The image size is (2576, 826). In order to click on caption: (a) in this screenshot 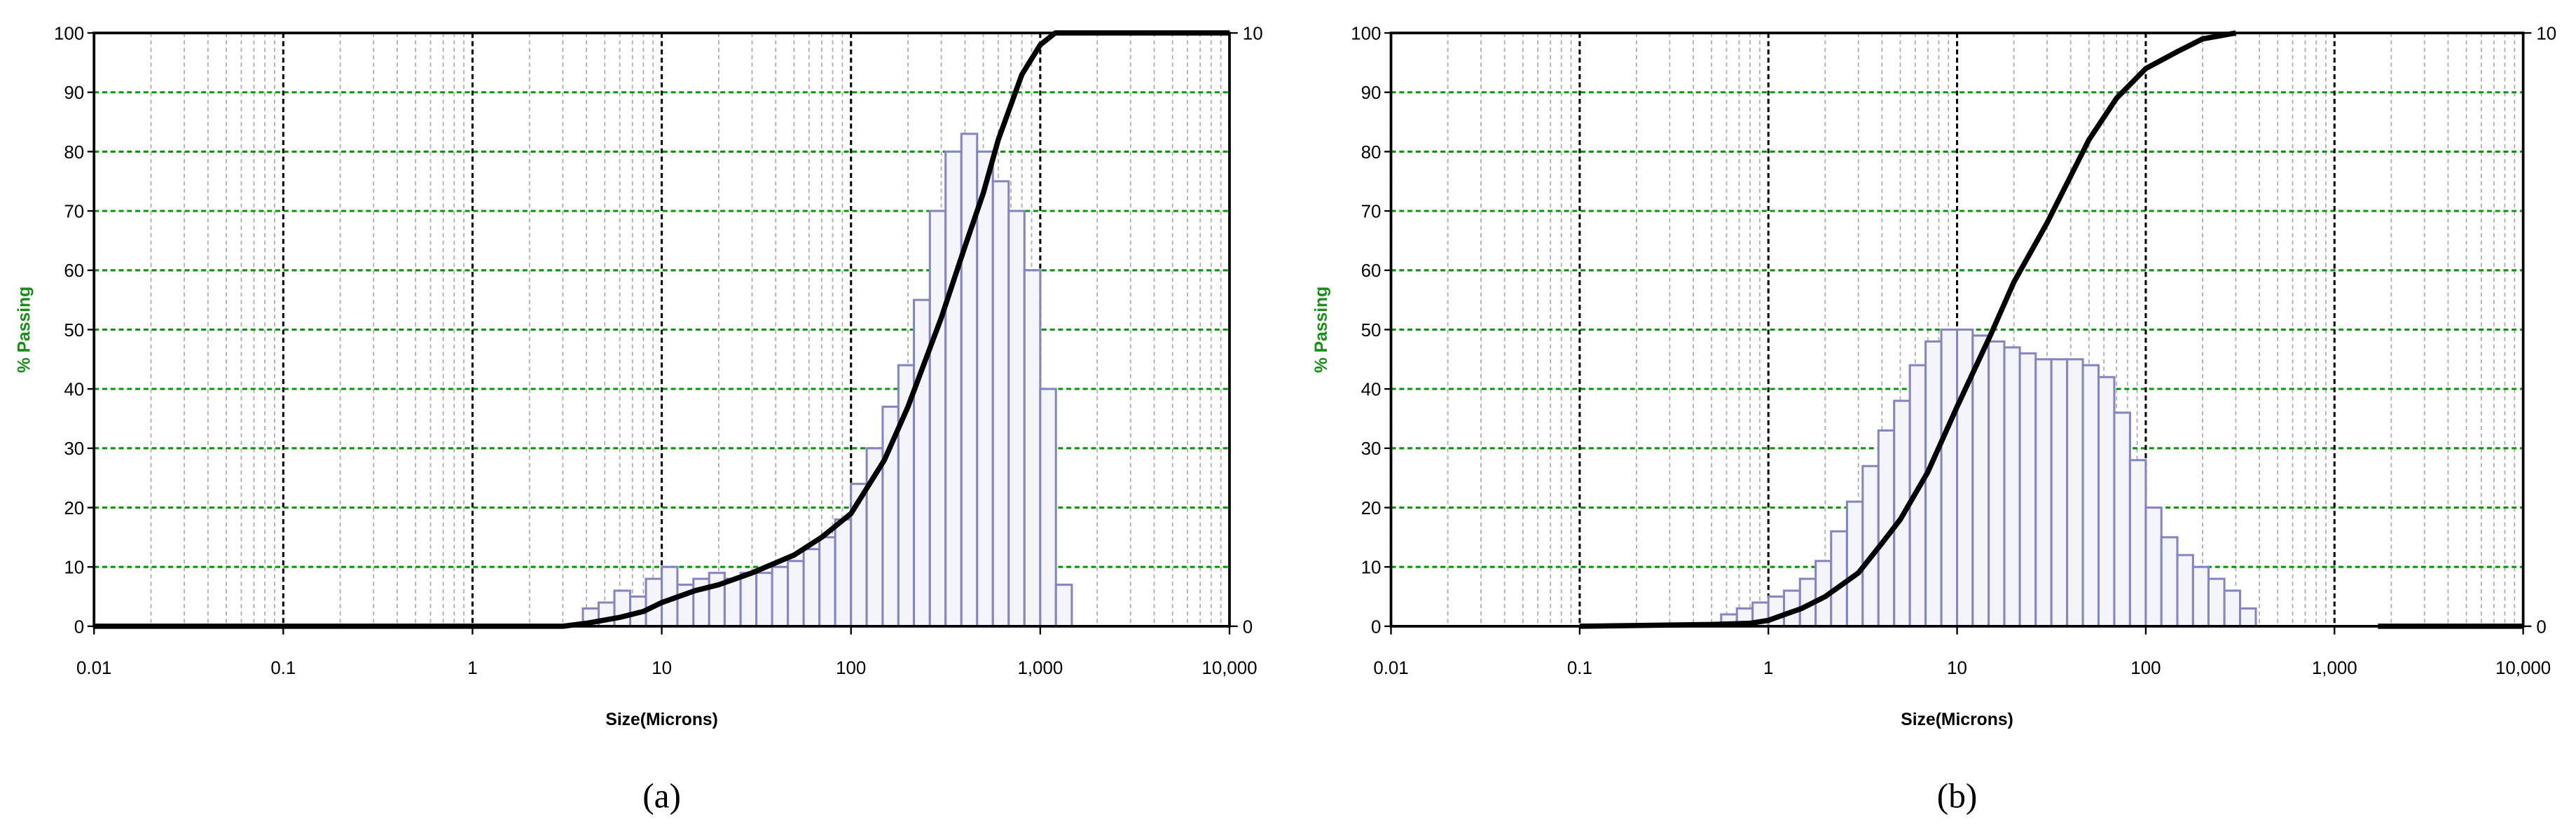, I will do `click(661, 796)`.